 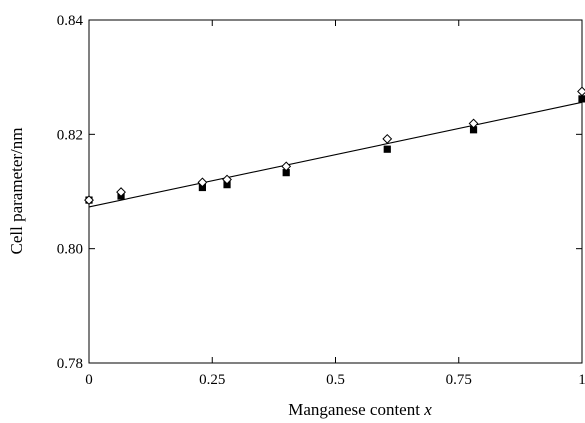 I want to click on y-tick-label: 0.78, so click(x=70, y=364).